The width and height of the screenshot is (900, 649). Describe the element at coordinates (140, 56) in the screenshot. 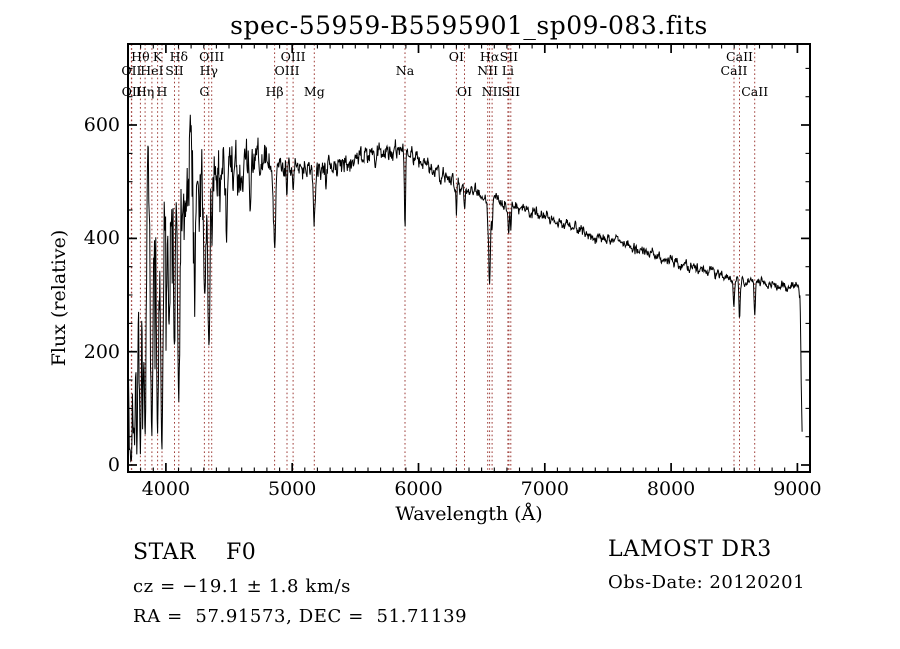

I see `spectral-line-label: Hθ` at that location.